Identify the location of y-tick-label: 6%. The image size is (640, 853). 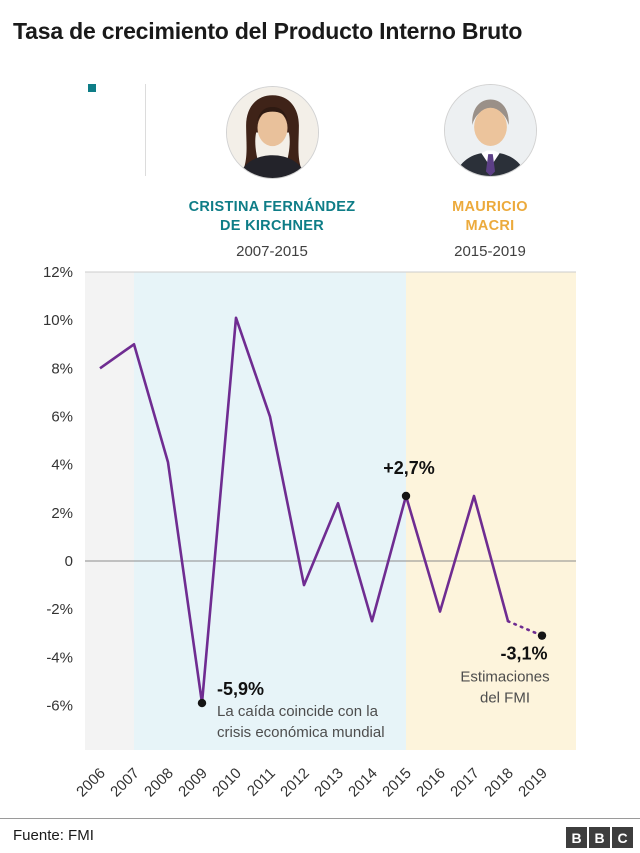
(62, 417).